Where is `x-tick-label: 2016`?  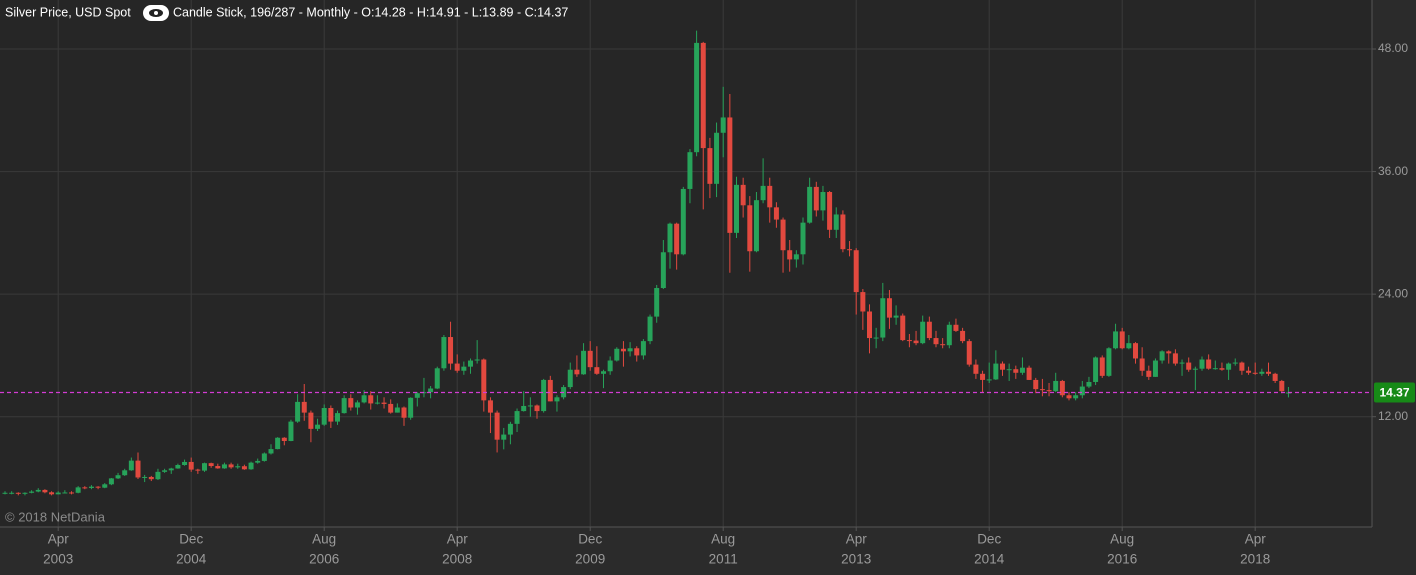 x-tick-label: 2016 is located at coordinates (1122, 559).